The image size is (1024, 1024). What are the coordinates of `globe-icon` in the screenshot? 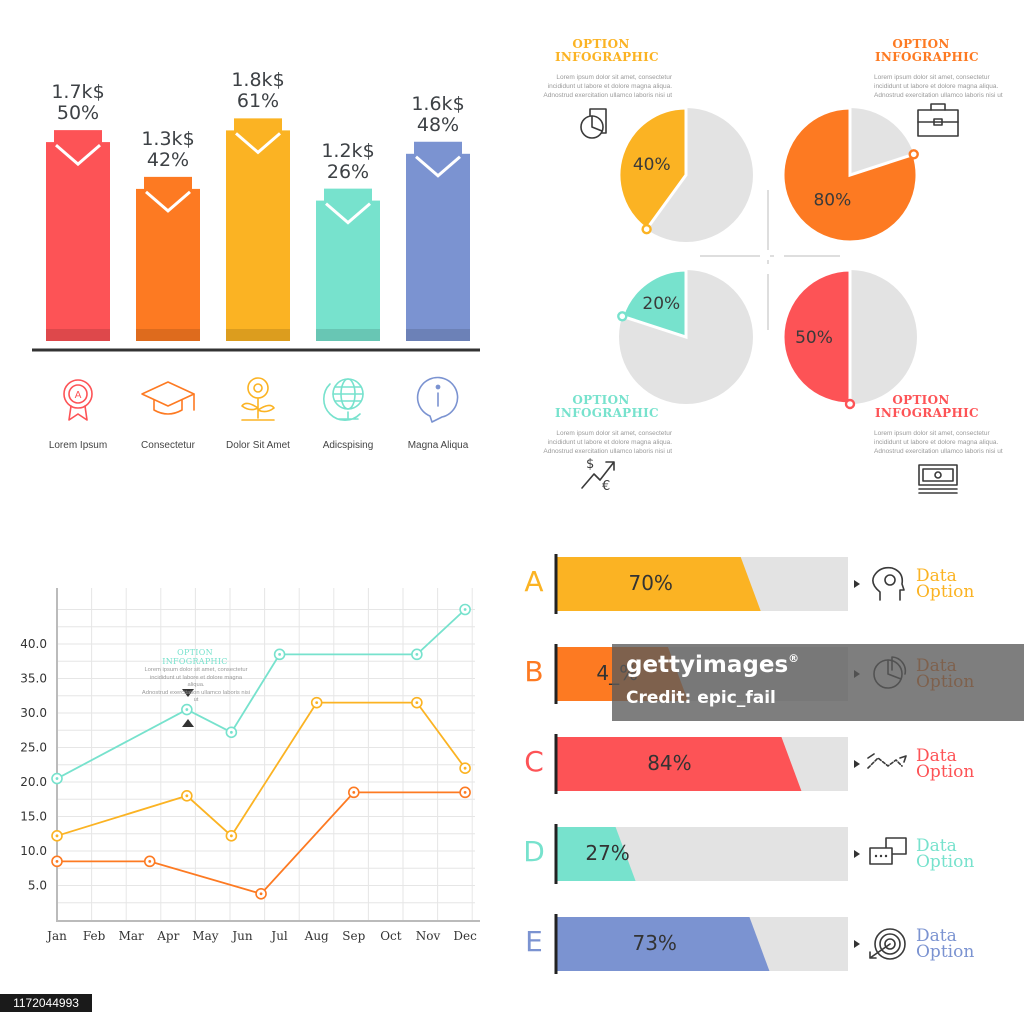 It's located at (343, 399).